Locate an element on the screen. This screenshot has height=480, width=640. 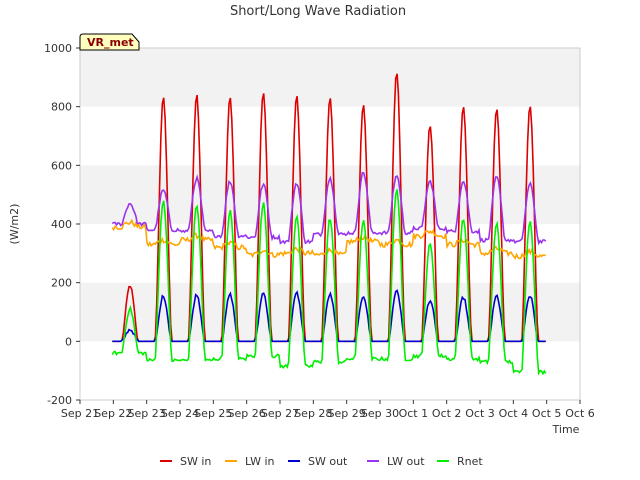
legend-label: LW in is located at coordinates (260, 461).